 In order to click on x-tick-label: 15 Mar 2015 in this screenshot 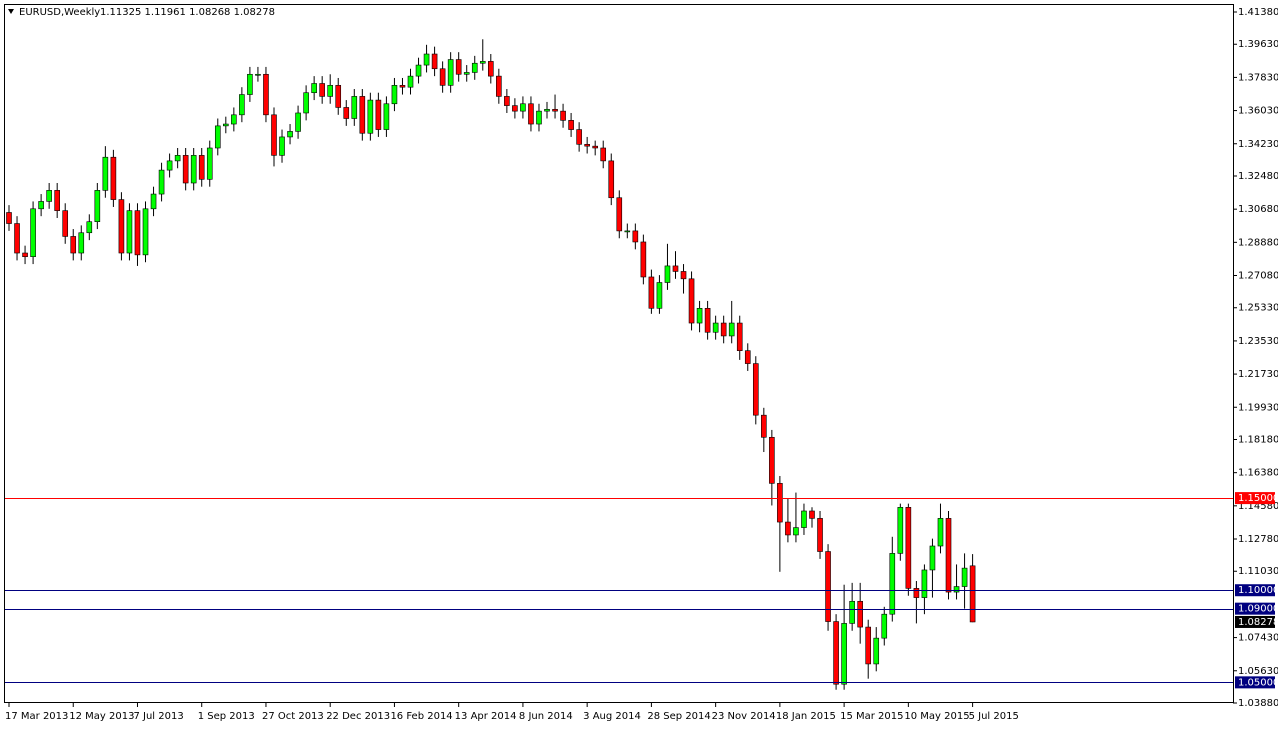, I will do `click(871, 716)`.